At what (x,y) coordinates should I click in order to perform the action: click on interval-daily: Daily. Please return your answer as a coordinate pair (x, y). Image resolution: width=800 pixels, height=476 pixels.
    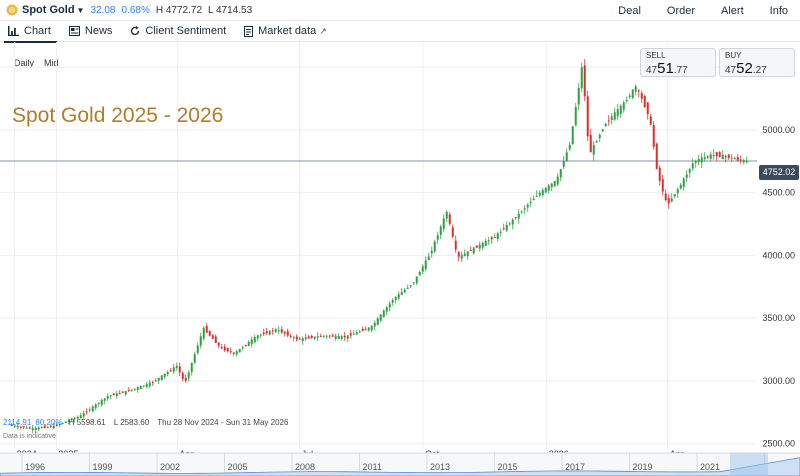
    Looking at the image, I should click on (24, 63).